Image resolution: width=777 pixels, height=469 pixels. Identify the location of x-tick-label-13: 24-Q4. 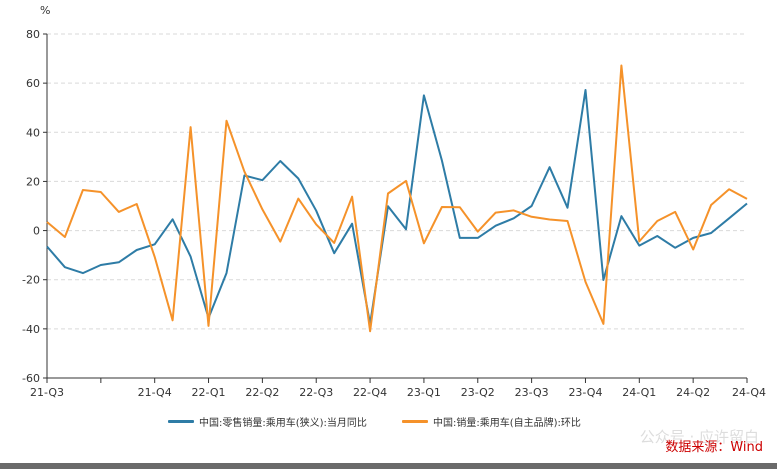
(749, 392).